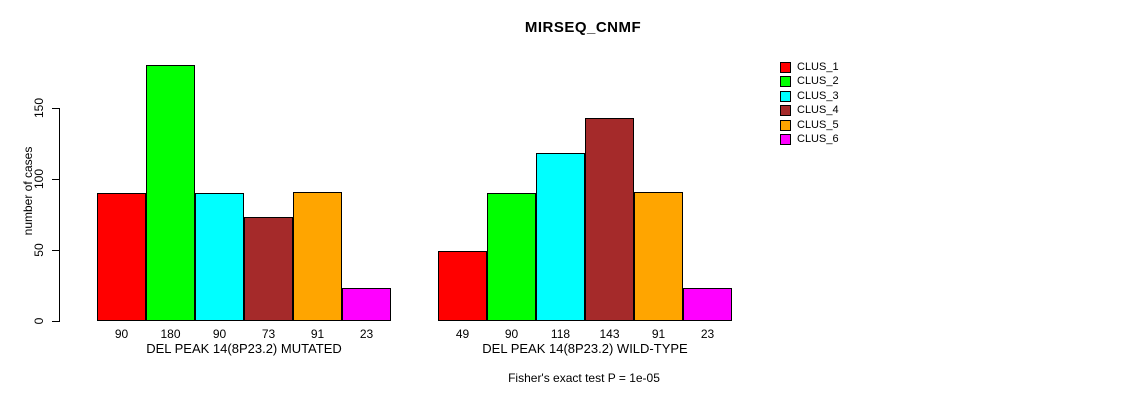 Image resolution: width=1140 pixels, height=400 pixels. Describe the element at coordinates (39, 108) in the screenshot. I see `y-tick-label: 150` at that location.